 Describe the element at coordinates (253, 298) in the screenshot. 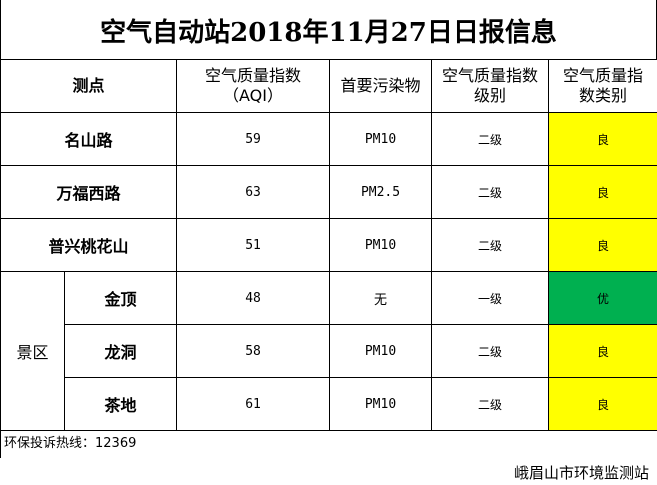

I see `aqi-value: 48` at that location.